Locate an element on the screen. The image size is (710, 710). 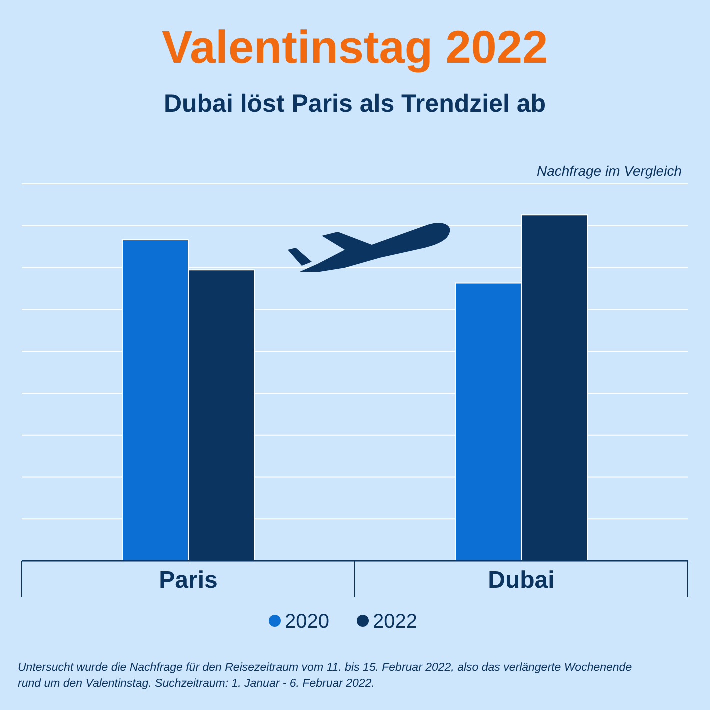
chart-subtitle: Dubai löst Paris als Trendziel ab is located at coordinates (355, 104).